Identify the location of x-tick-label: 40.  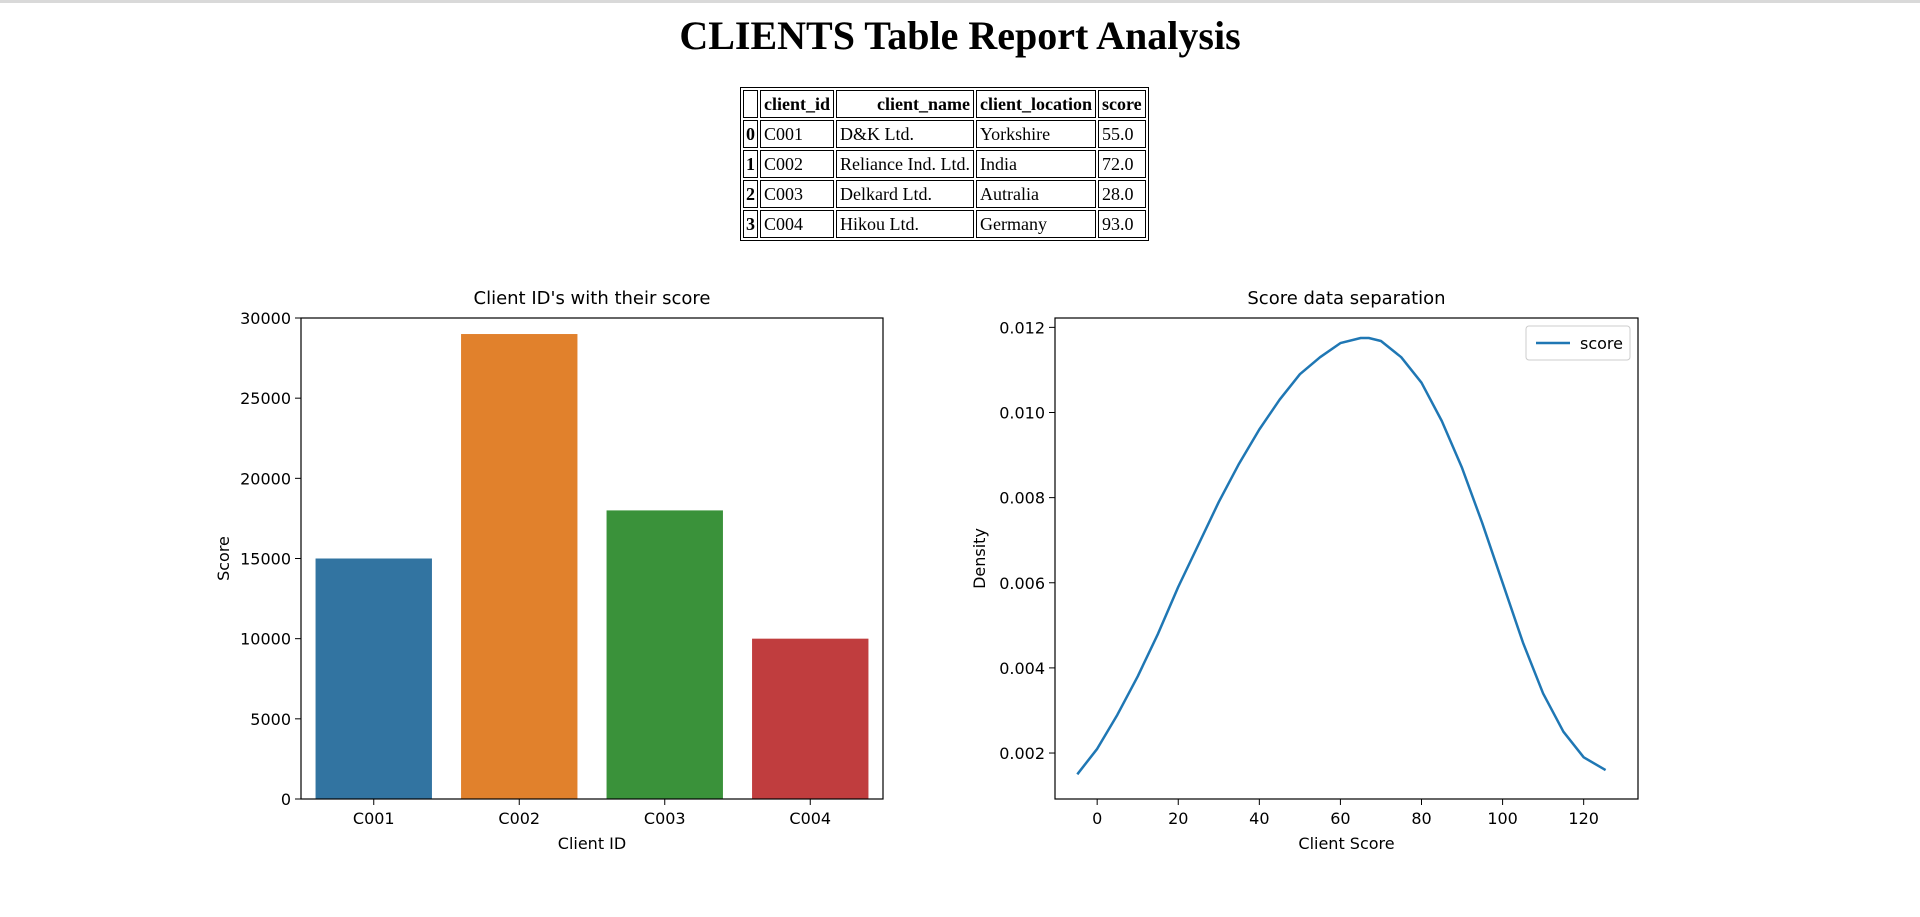
(1259, 818).